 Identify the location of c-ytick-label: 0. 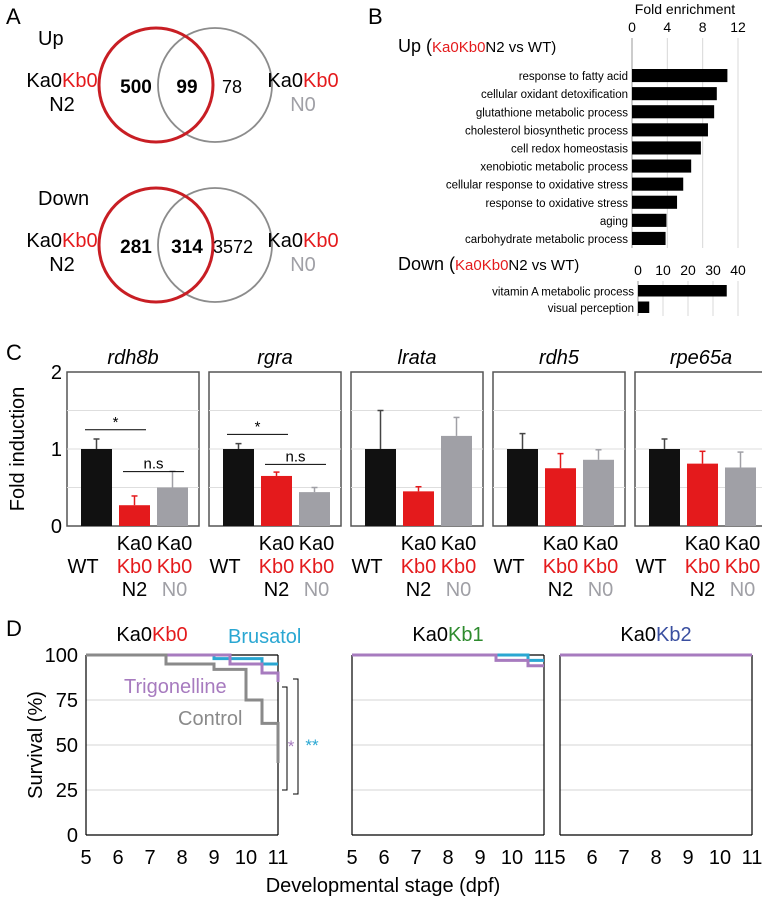
(56, 527).